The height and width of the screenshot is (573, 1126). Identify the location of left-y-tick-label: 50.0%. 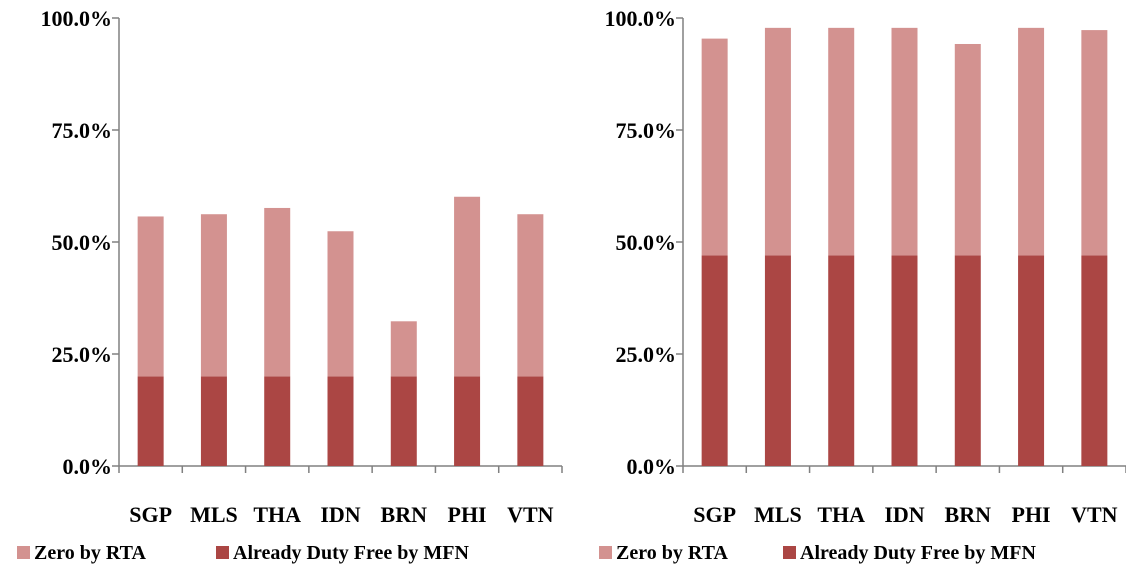
(82, 242).